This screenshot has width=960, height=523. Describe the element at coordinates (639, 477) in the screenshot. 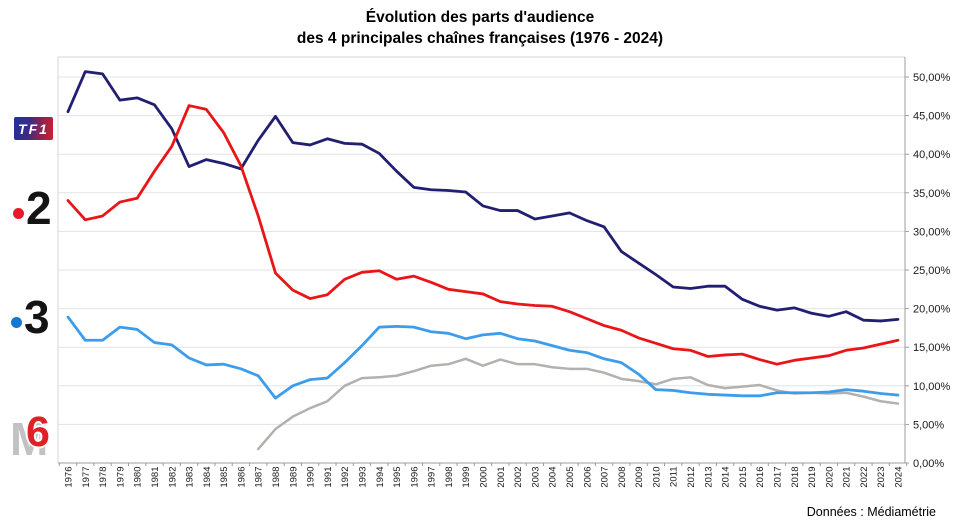

I see `x-axis-label: 2009` at that location.